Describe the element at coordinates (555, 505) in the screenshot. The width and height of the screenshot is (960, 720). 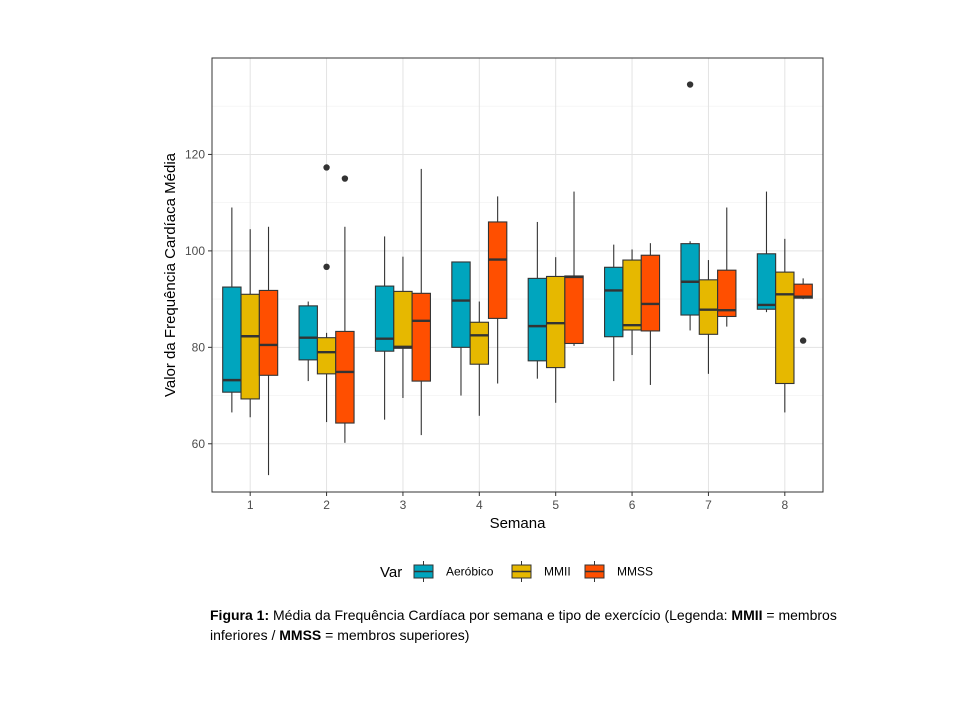
I see `x-tick-label: 5` at that location.